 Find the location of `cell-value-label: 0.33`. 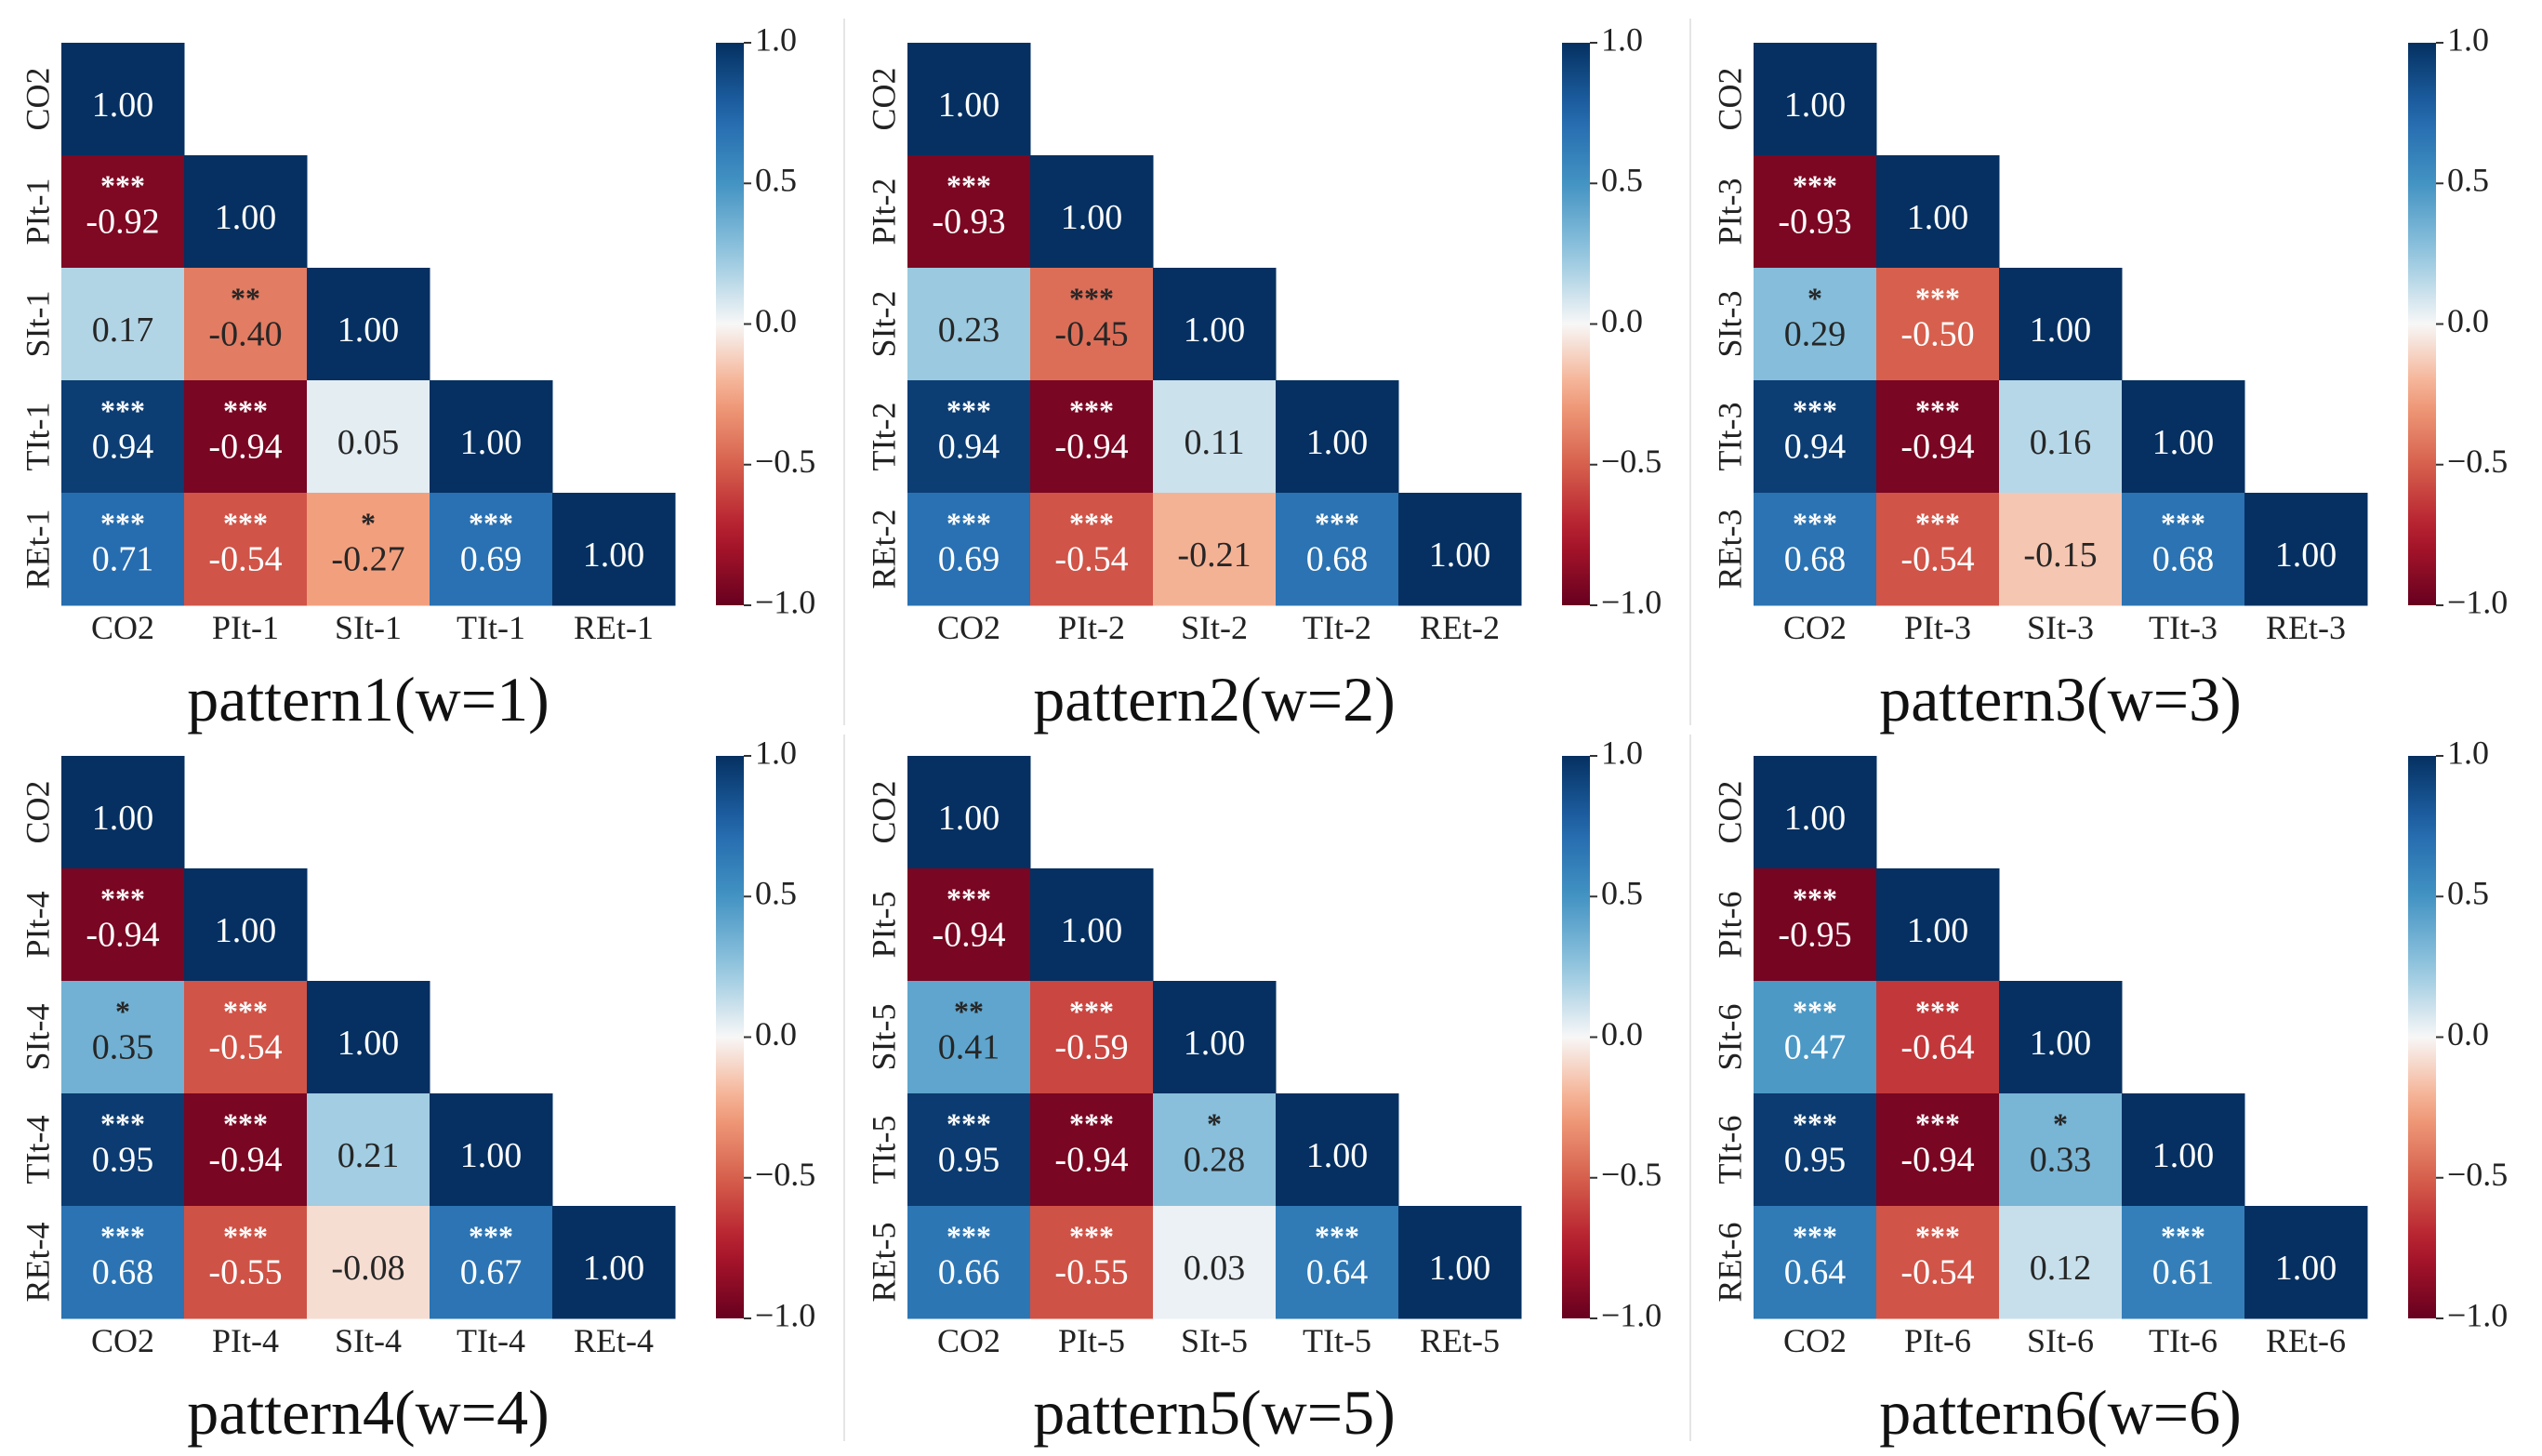

cell-value-label: 0.33 is located at coordinates (2061, 1160).